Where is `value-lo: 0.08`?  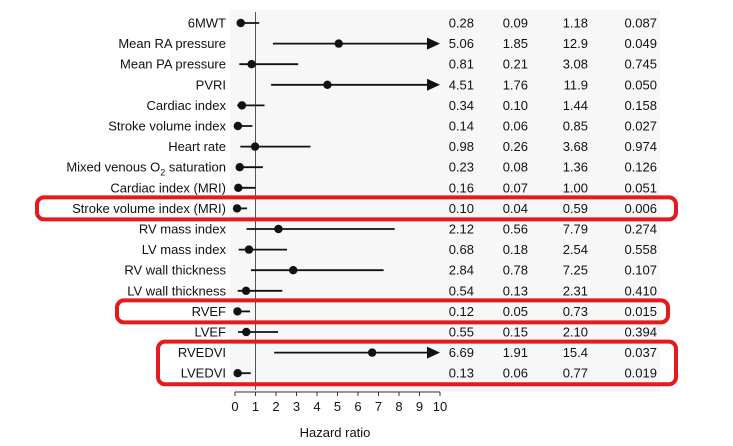 value-lo: 0.08 is located at coordinates (515, 167).